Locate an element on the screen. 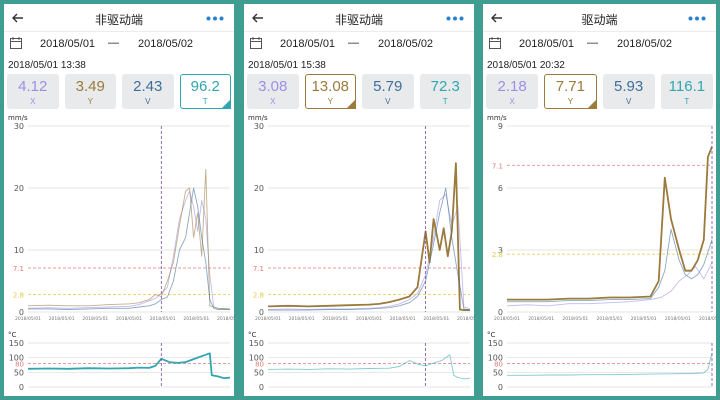 Image resolution: width=720 pixels, height=400 pixels. metric-label: T is located at coordinates (205, 101).